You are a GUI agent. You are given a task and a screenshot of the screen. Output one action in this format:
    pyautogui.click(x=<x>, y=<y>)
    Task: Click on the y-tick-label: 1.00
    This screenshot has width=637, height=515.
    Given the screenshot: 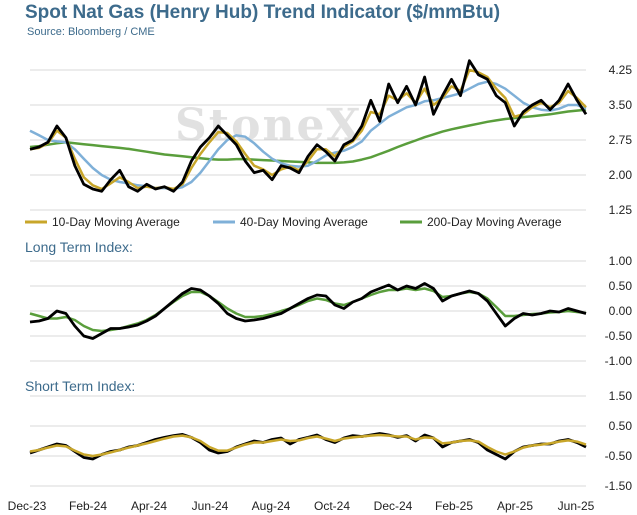 What is the action you would take?
    pyautogui.click(x=621, y=261)
    